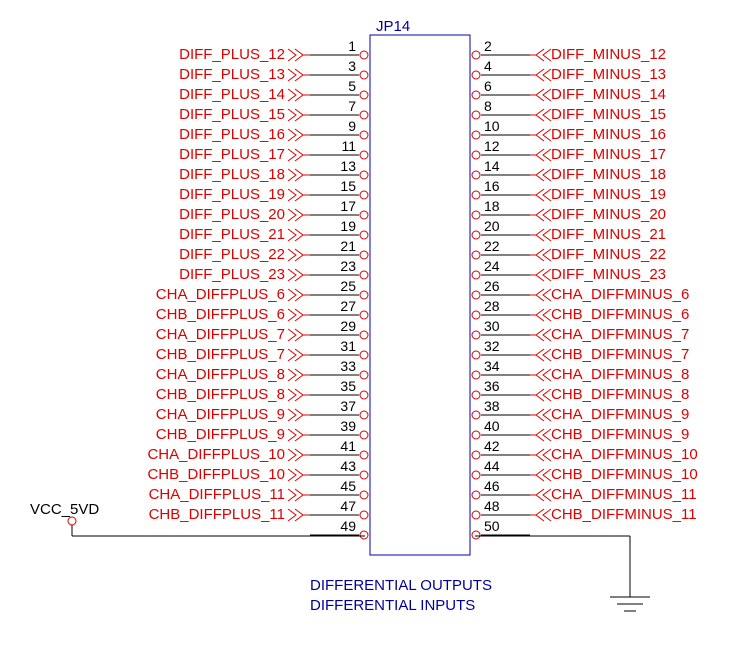  I want to click on pin-number-left: 49, so click(348, 526).